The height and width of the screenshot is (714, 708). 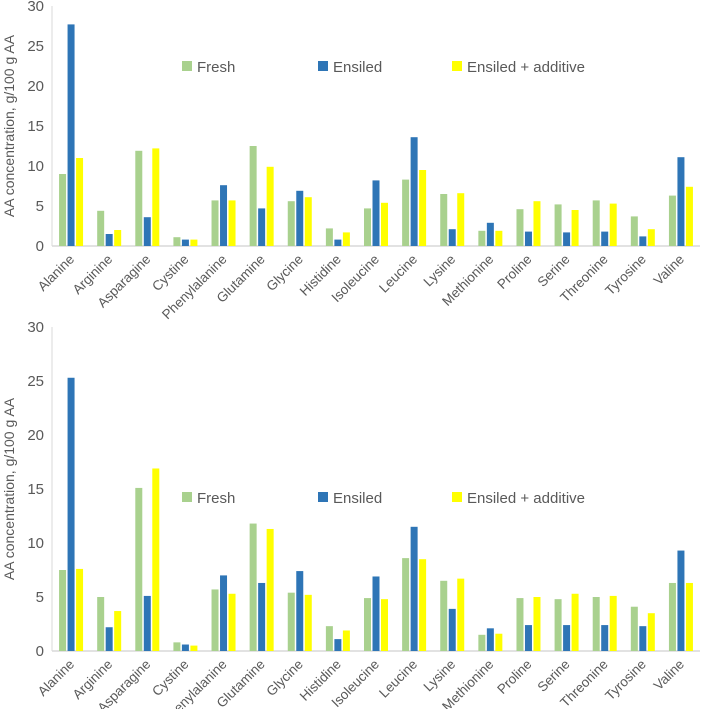 What do you see at coordinates (329, 237) in the screenshot?
I see `bar-fresh-histidine` at bounding box center [329, 237].